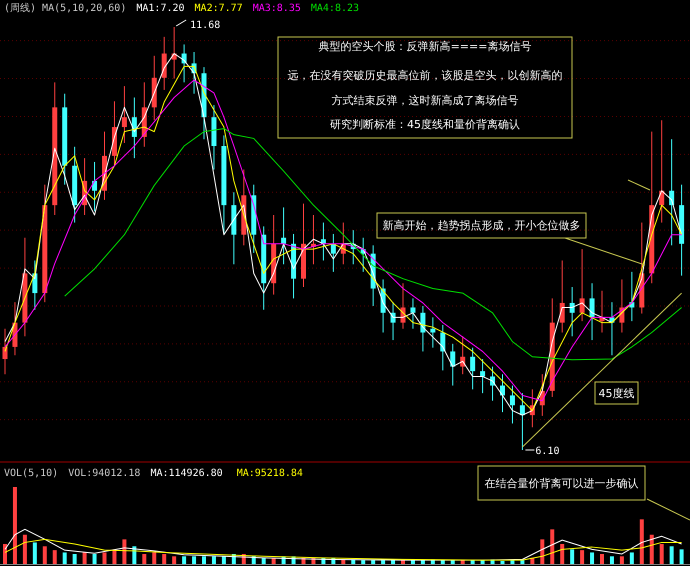  I want to click on chart-title: (周线) MA(5,10,20,60), so click(65, 8).